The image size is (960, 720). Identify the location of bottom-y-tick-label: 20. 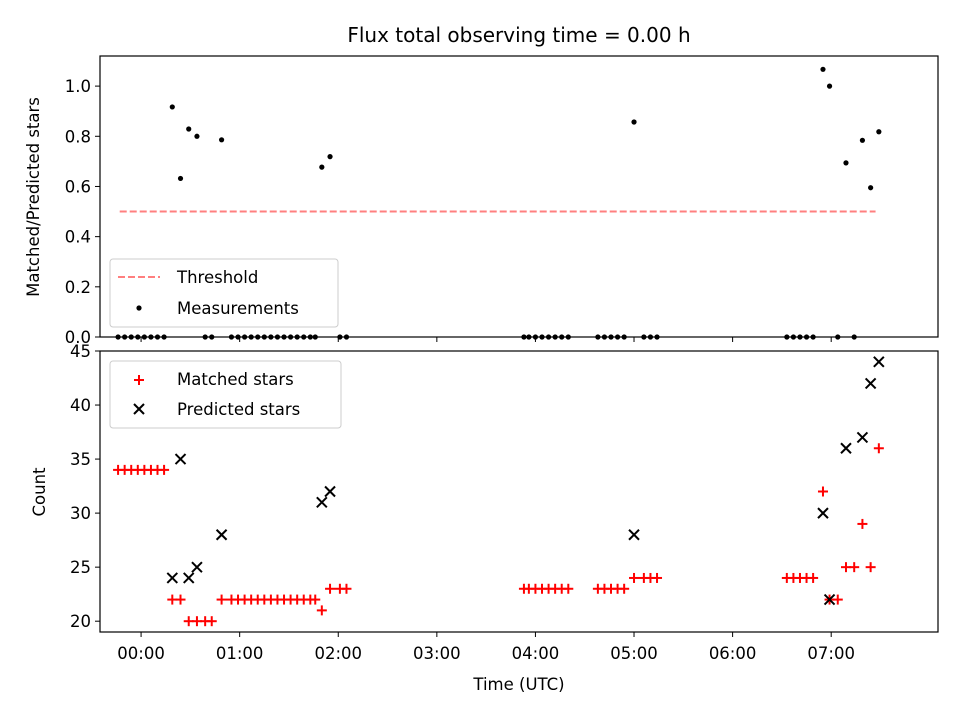
(80, 621).